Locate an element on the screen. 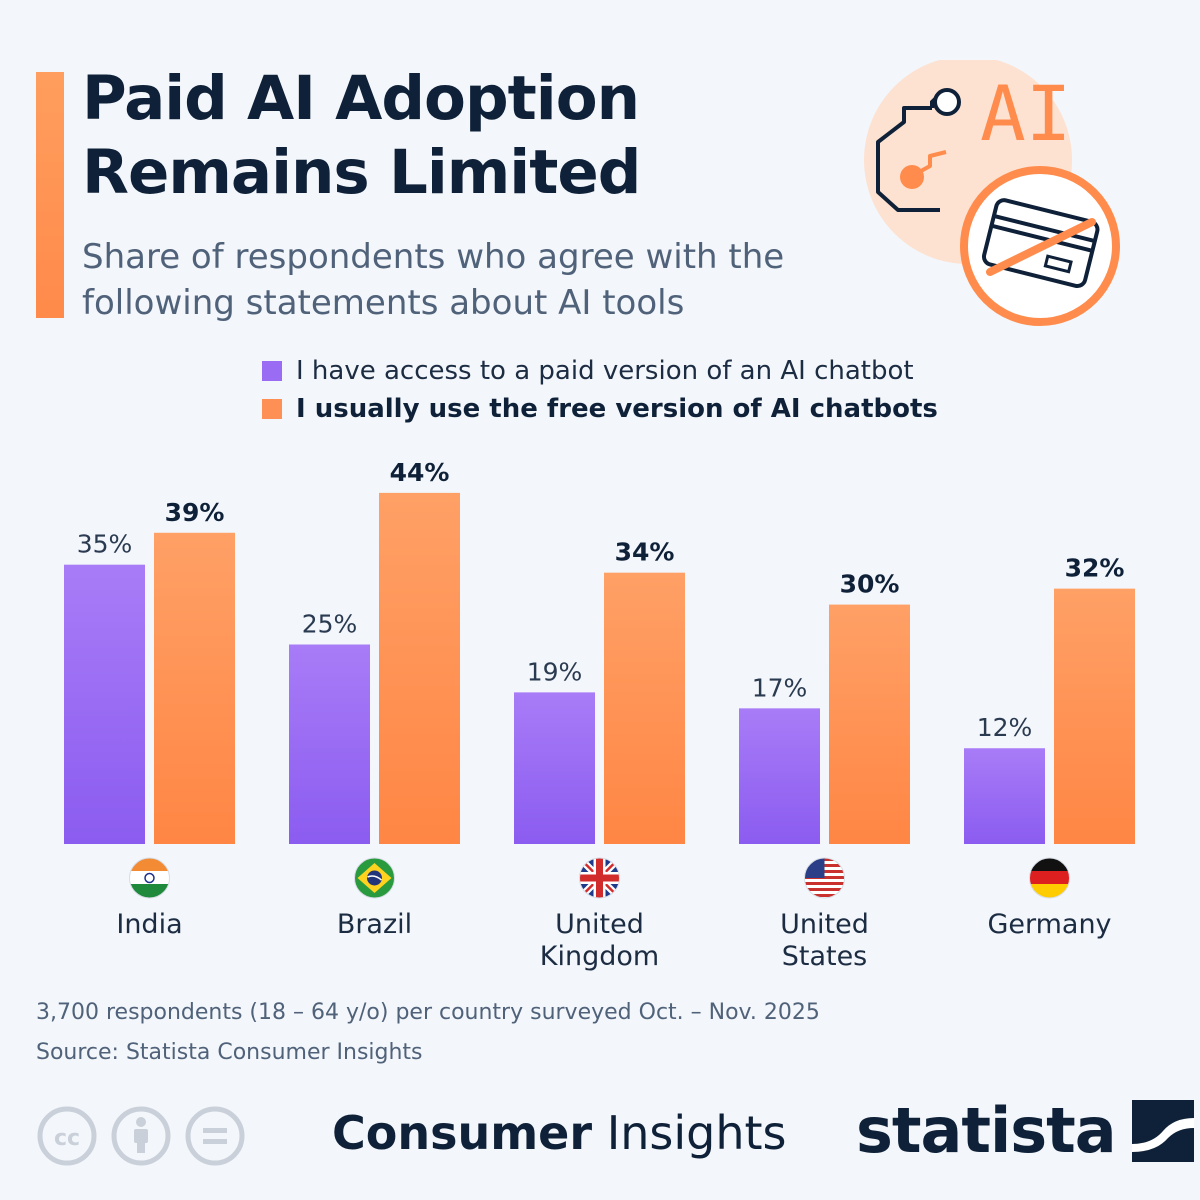 The image size is (1200, 1200). legend-swatch-paid is located at coordinates (272, 371).